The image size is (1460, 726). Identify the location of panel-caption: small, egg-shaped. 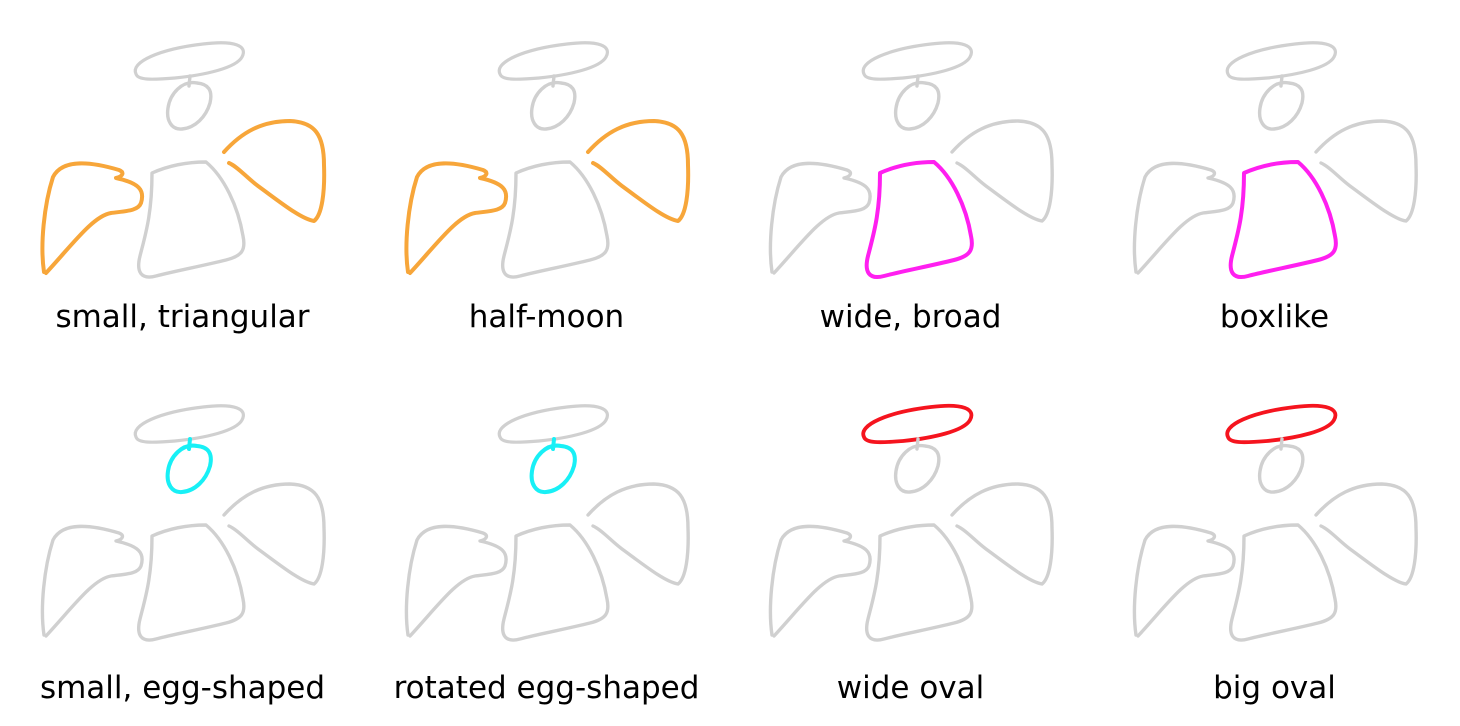
(182, 688).